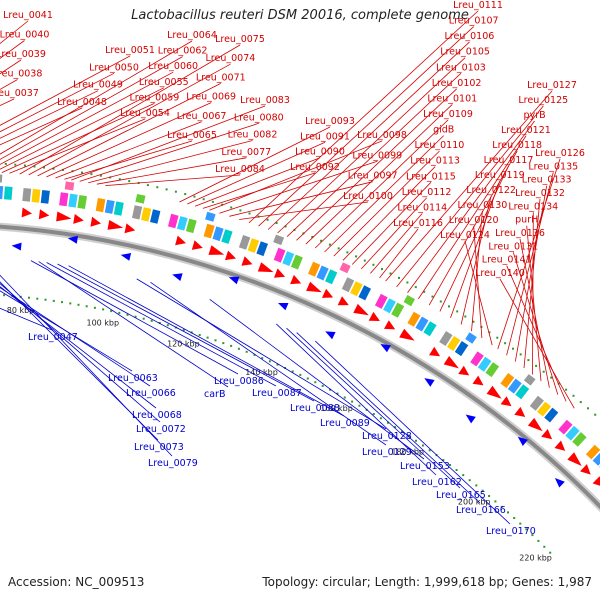 The width and height of the screenshot is (600, 600). What do you see at coordinates (425, 466) in the screenshot?
I see `reverse-gene-label: Lreu_0153` at bounding box center [425, 466].